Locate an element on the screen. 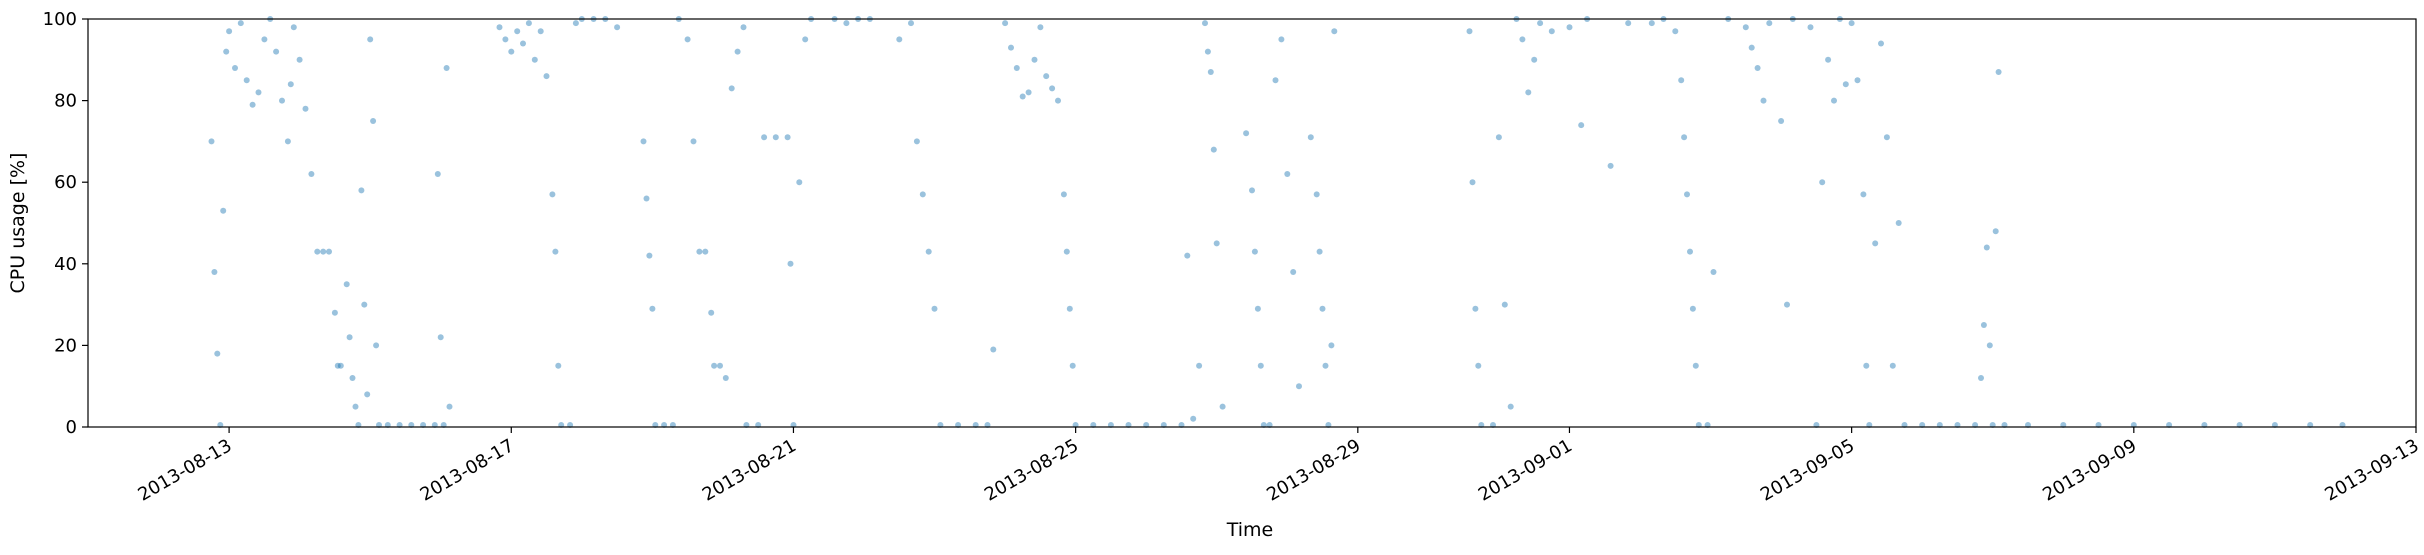  x-axis-label: Time is located at coordinates (1250, 530).